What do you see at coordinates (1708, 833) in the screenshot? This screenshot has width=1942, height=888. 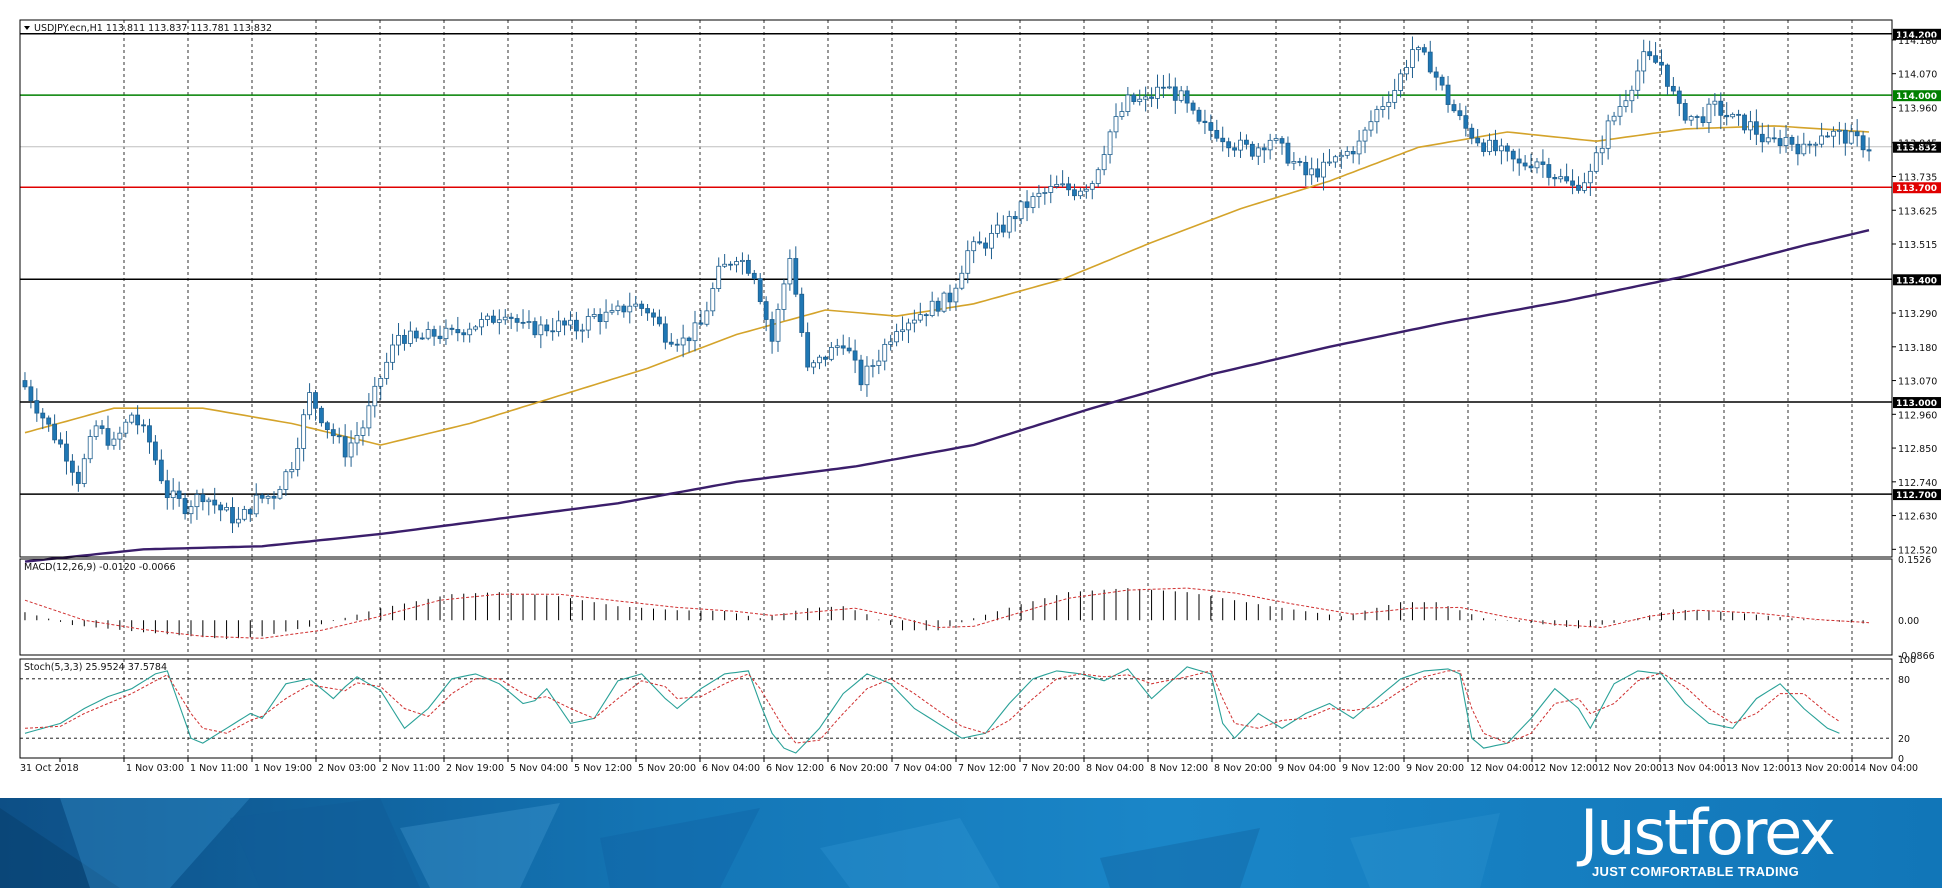 I see `justforex-logo: Justforex` at bounding box center [1708, 833].